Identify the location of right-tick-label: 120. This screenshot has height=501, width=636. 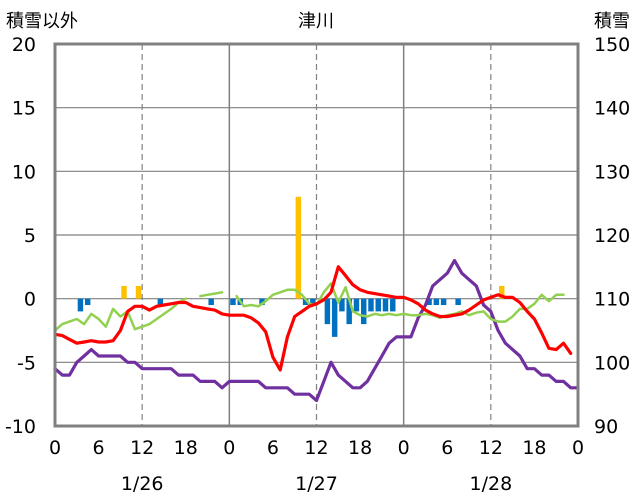
(612, 236).